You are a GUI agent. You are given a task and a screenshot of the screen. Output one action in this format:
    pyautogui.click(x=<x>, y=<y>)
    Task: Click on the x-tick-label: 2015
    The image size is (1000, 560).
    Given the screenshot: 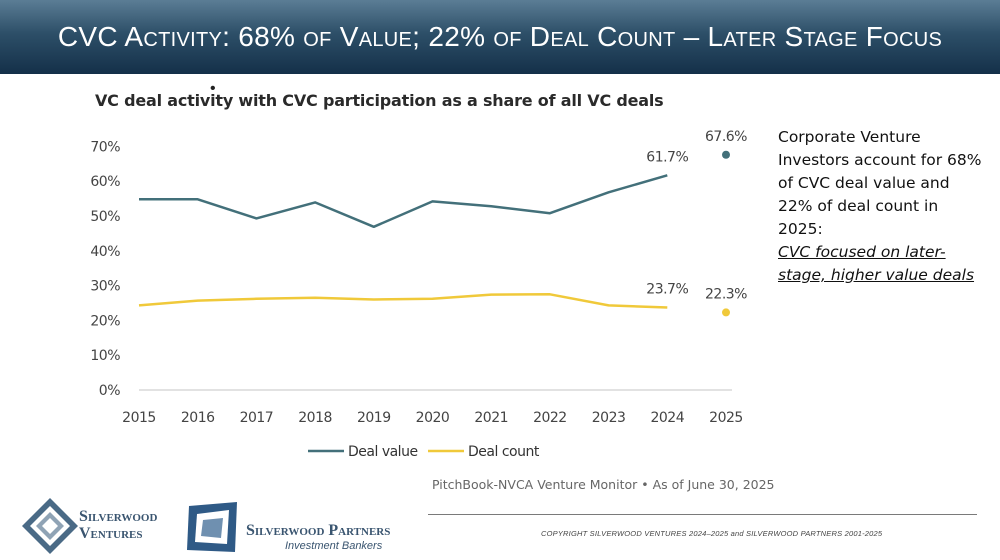 What is the action you would take?
    pyautogui.click(x=139, y=418)
    